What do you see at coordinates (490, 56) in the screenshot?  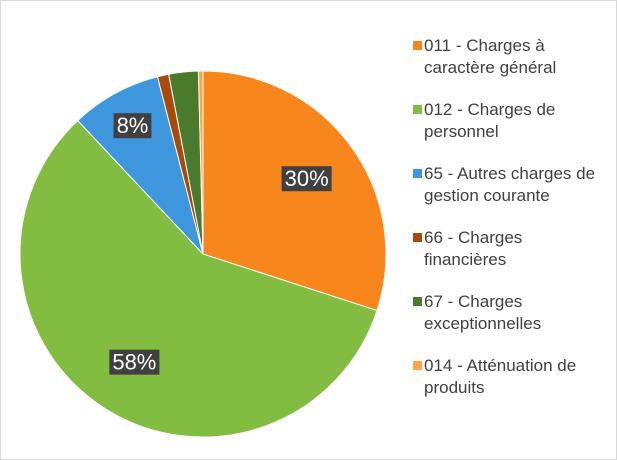 I see `legend-label: 011 - Charges à caractère général` at bounding box center [490, 56].